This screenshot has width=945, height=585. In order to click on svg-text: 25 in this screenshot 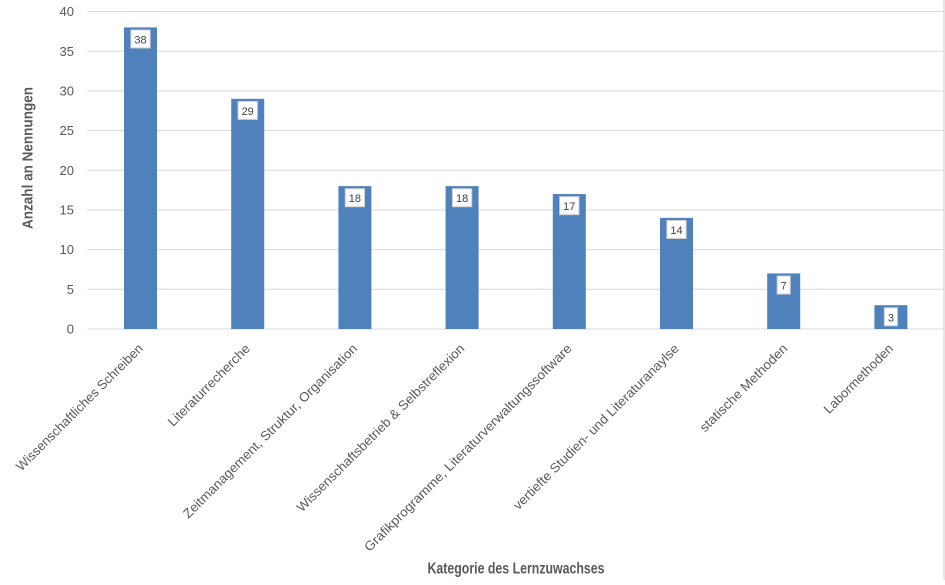, I will do `click(67, 130)`.